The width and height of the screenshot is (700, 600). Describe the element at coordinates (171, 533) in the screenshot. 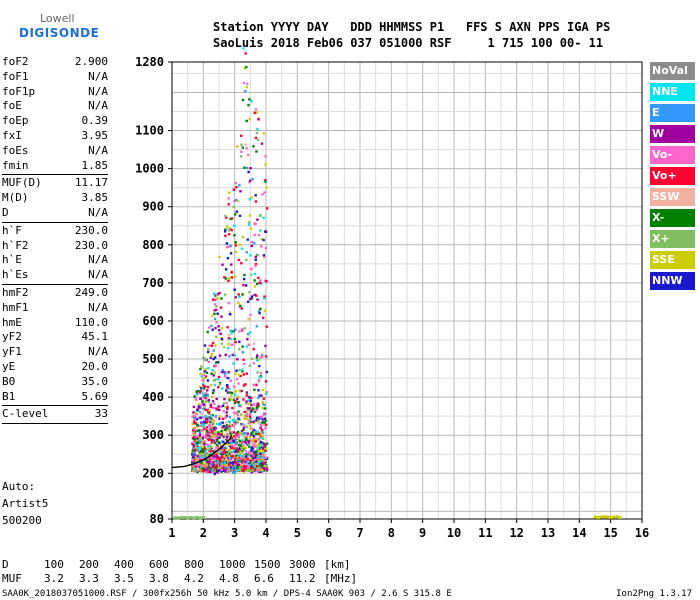

I see `x-tick-label: 1` at that location.